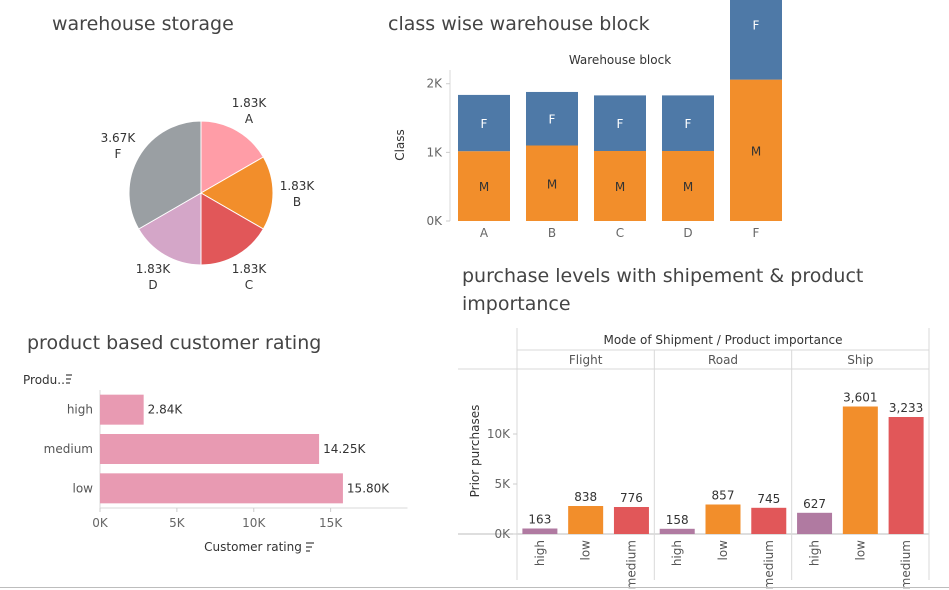 The image size is (949, 590). What do you see at coordinates (475, 451) in the screenshot?
I see `facet-y-axis-title: Prior purchases` at bounding box center [475, 451].